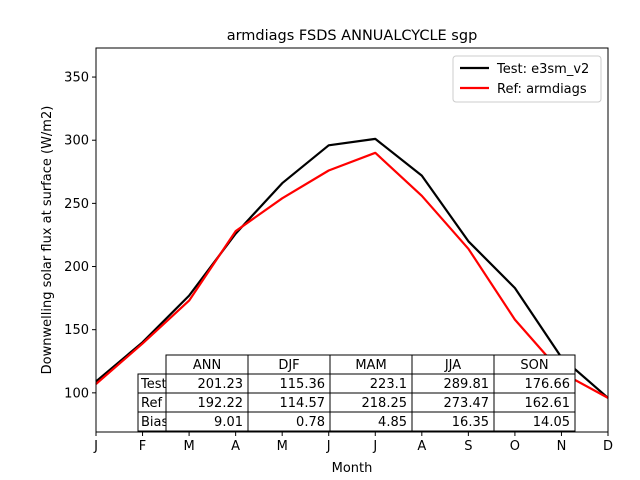 The width and height of the screenshot is (640, 480). Describe the element at coordinates (468, 446) in the screenshot. I see `x-tick-label: S` at that location.